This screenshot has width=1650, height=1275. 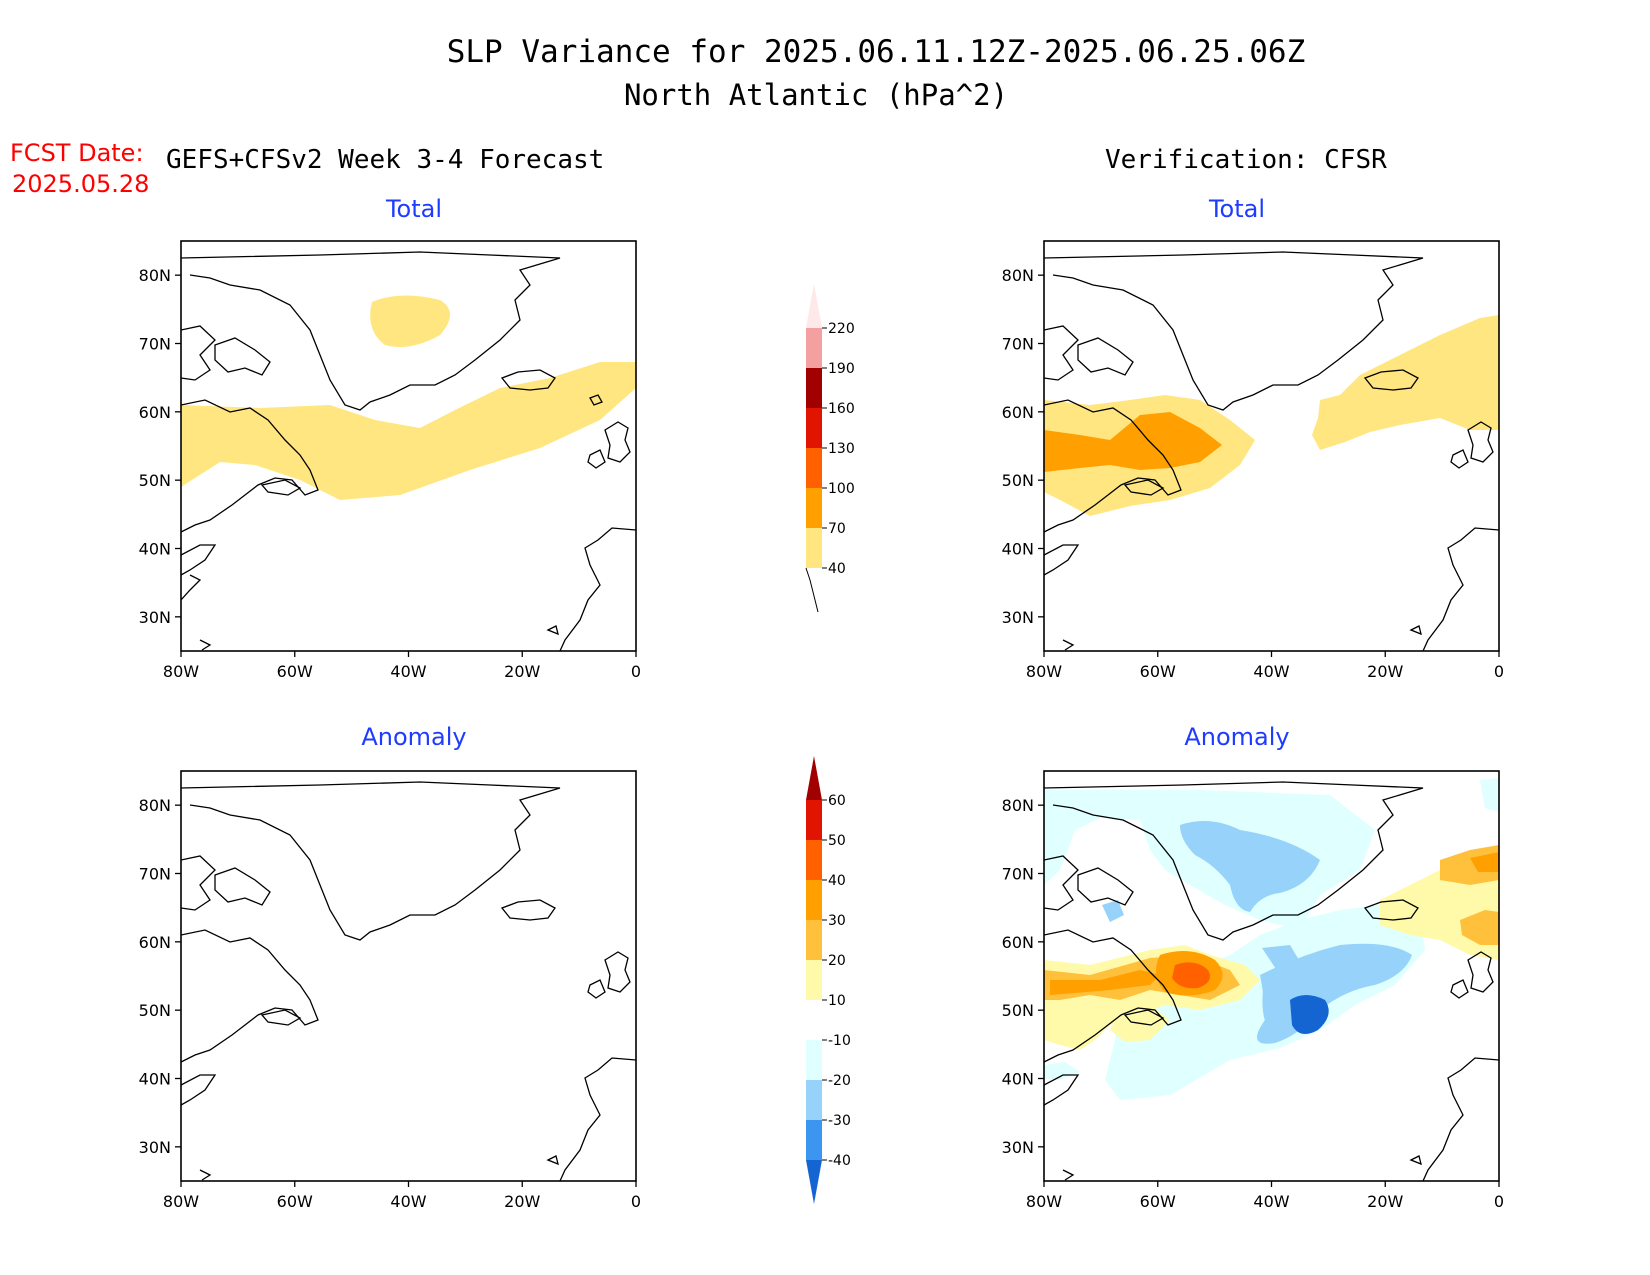 What do you see at coordinates (80, 184) in the screenshot?
I see `fcst-date-value: 2025.05.28` at bounding box center [80, 184].